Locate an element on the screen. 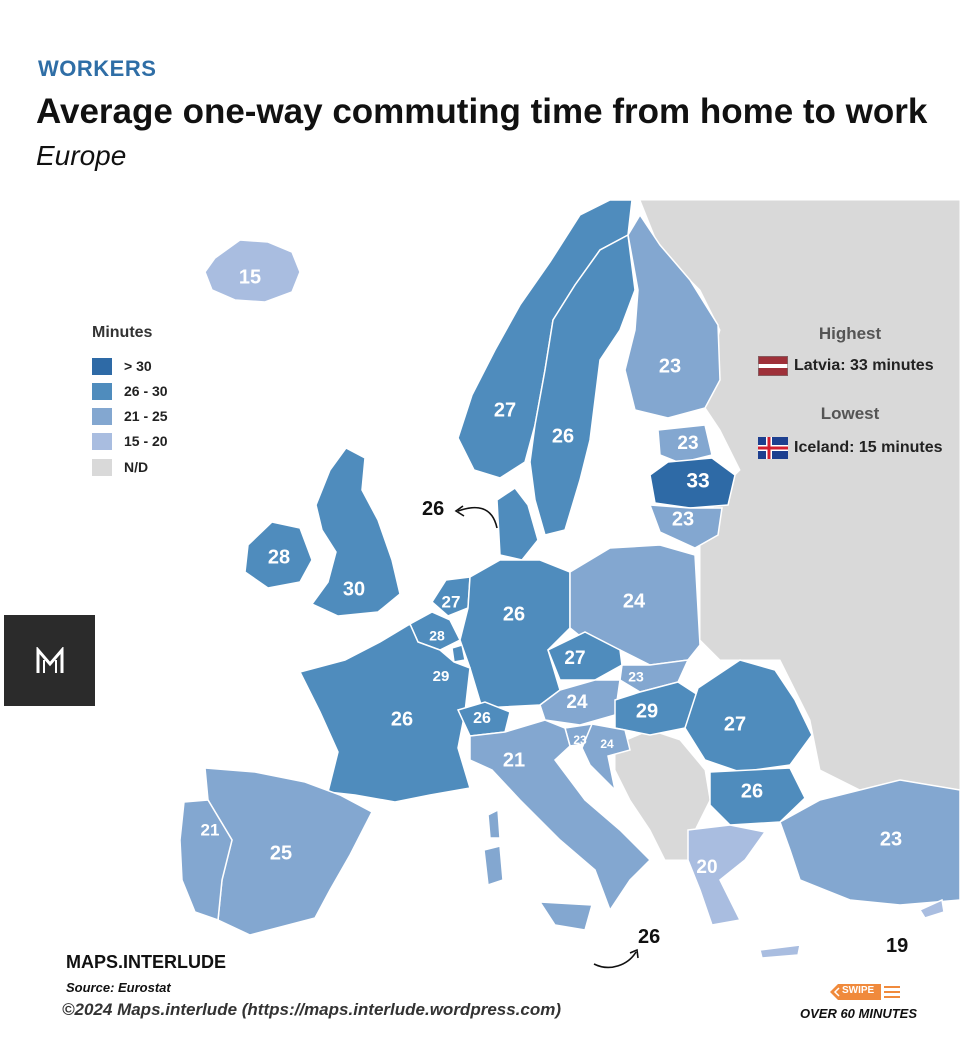 The height and width of the screenshot is (1050, 960). malta-callout-arrowhead is located at coordinates (634, 953).